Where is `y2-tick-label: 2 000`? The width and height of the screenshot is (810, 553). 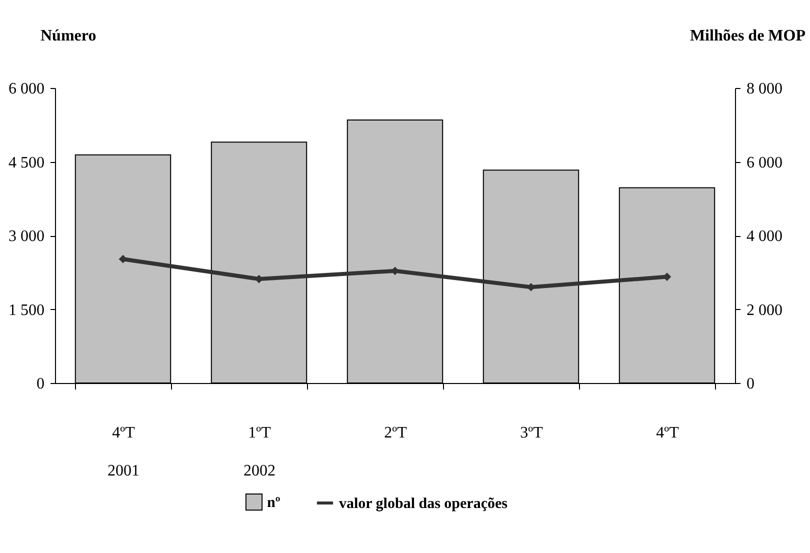 y2-tick-label: 2 000 is located at coordinates (764, 310).